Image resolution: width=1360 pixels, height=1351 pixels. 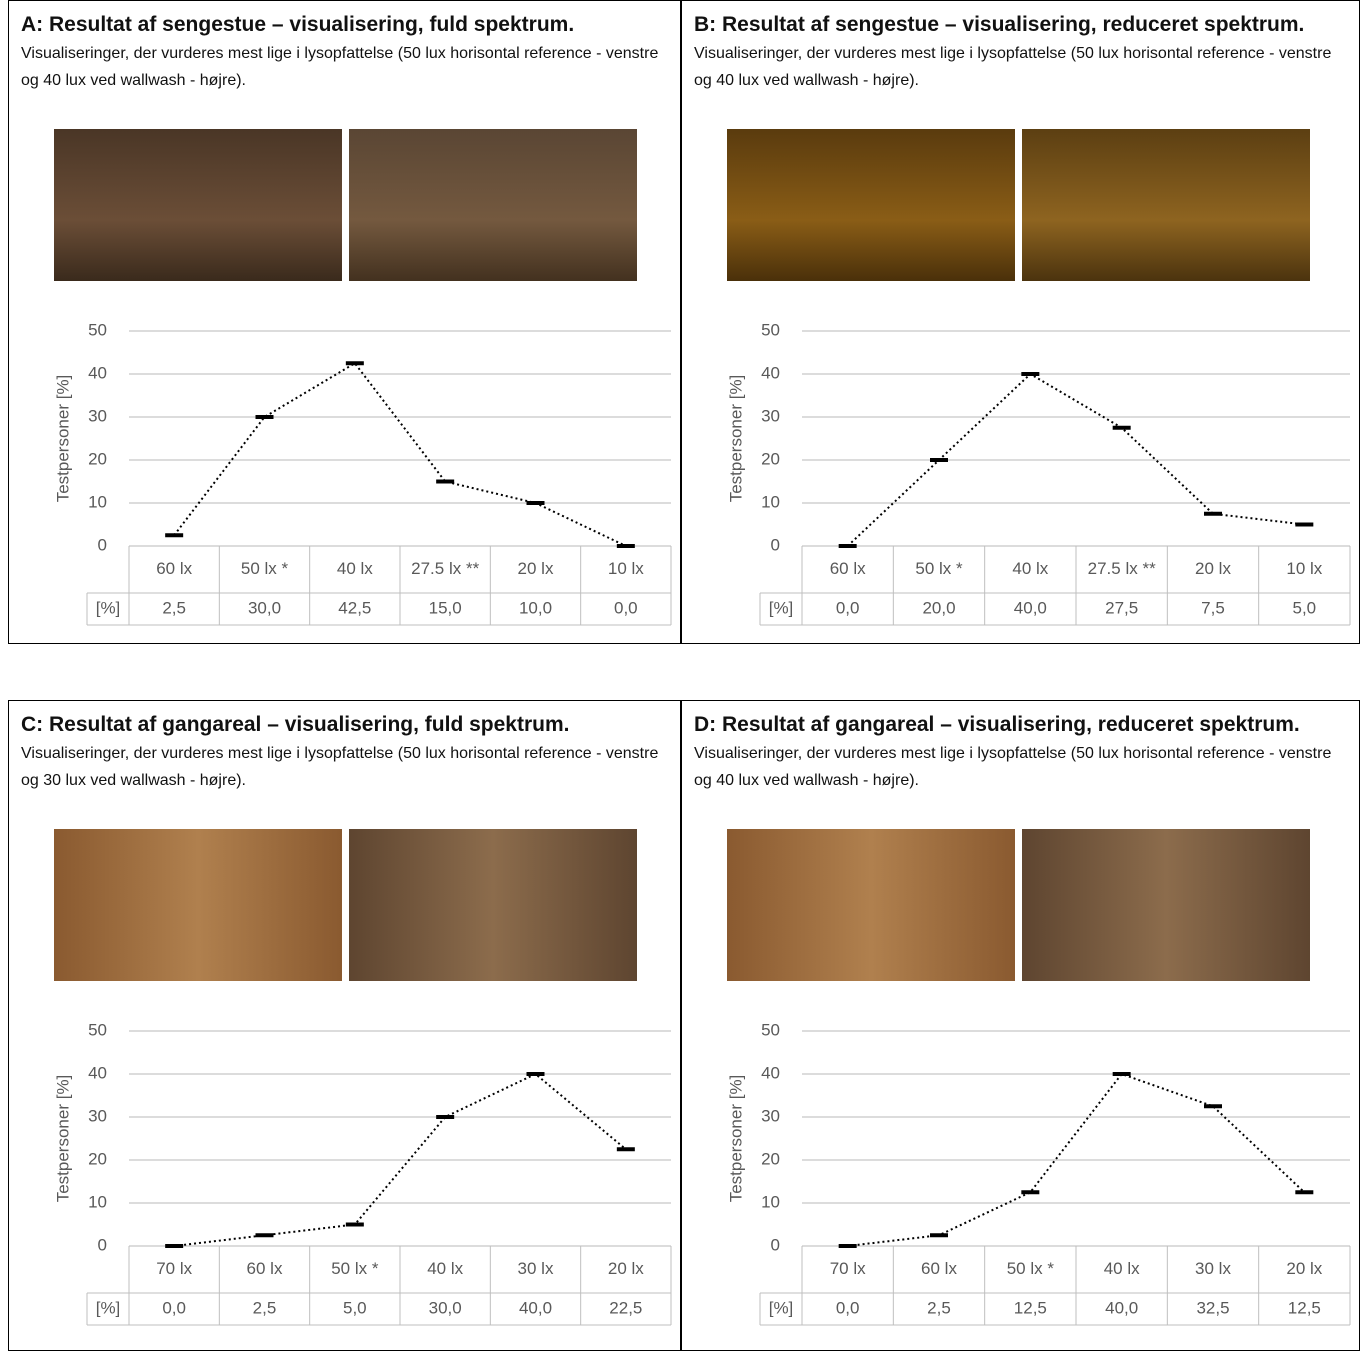 What do you see at coordinates (535, 607) in the screenshot?
I see `data-label: 10,0` at bounding box center [535, 607].